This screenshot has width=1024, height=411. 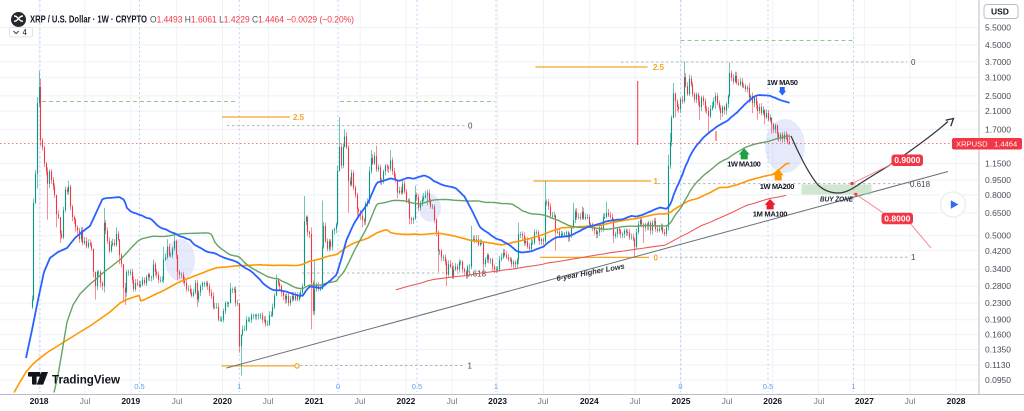 What do you see at coordinates (222, 401) in the screenshot?
I see `svg-text: 2020` at bounding box center [222, 401].